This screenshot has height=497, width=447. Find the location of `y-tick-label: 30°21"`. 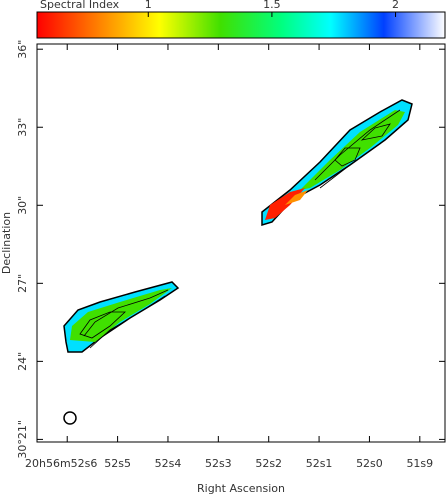

y-tick-label: 30°21" is located at coordinates (22, 439).